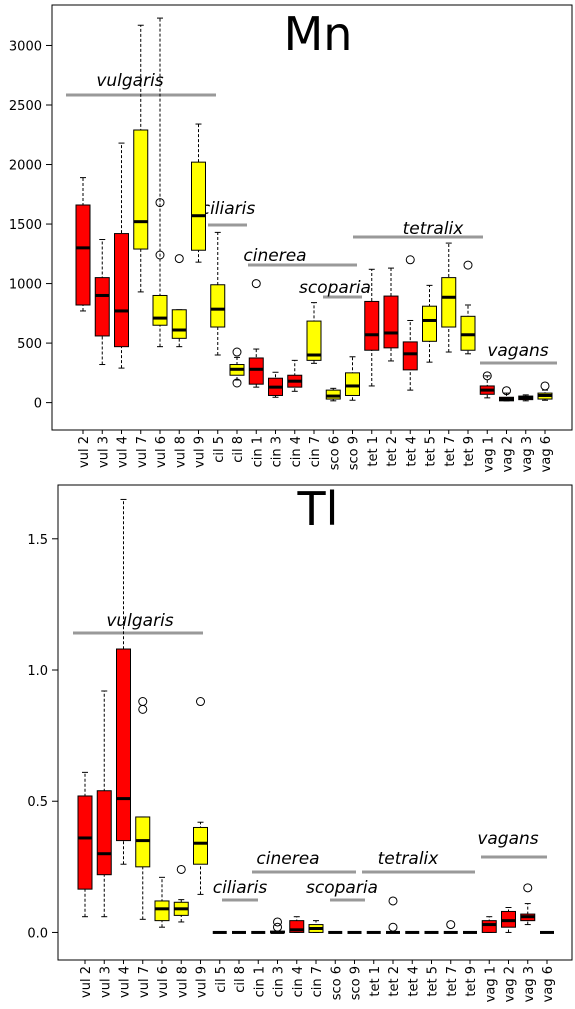 The height and width of the screenshot is (1009, 575). I want to click on x-tick-label: sco 9, so click(354, 453).